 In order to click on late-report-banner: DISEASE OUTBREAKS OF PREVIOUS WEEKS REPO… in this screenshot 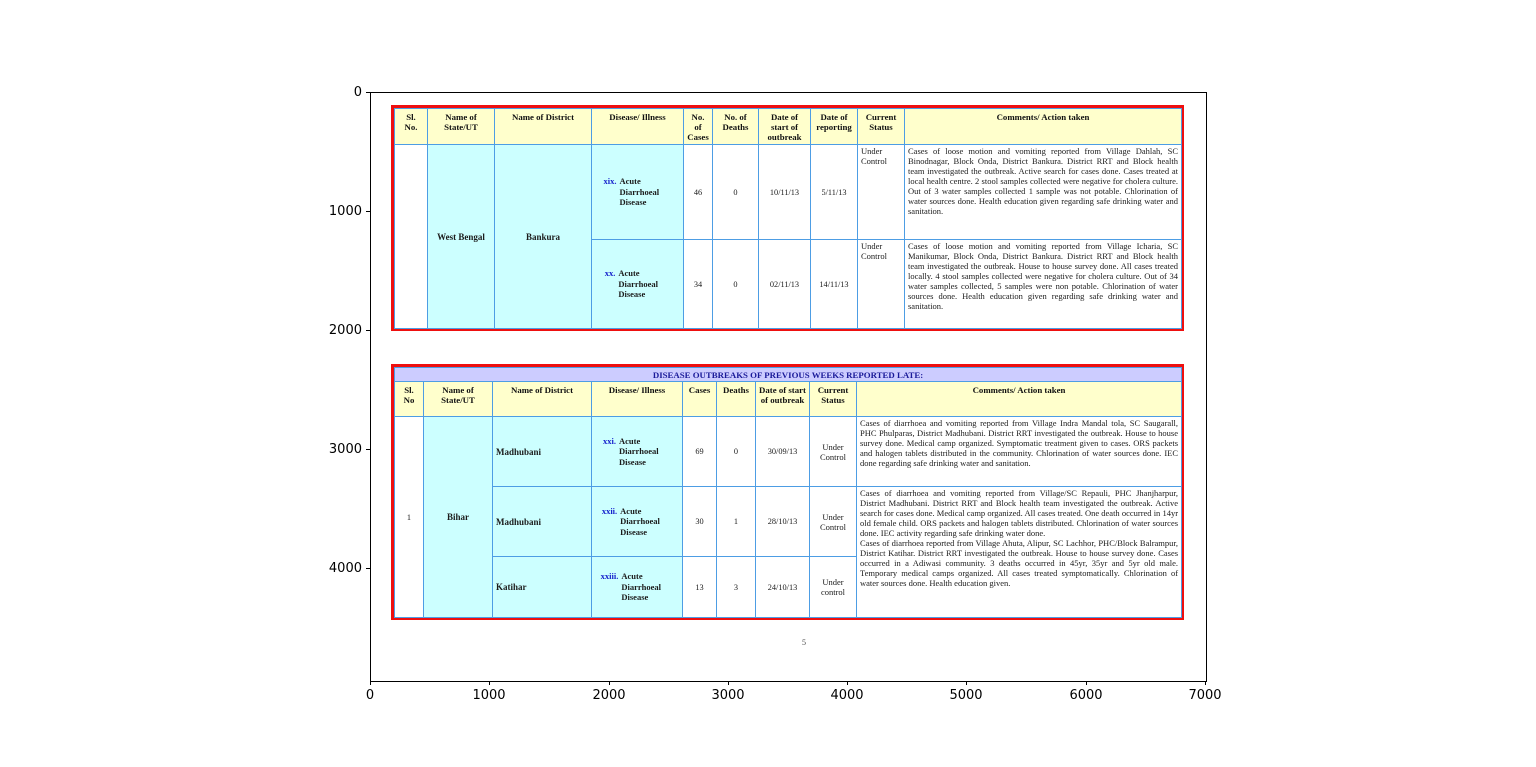, I will do `click(788, 374)`.